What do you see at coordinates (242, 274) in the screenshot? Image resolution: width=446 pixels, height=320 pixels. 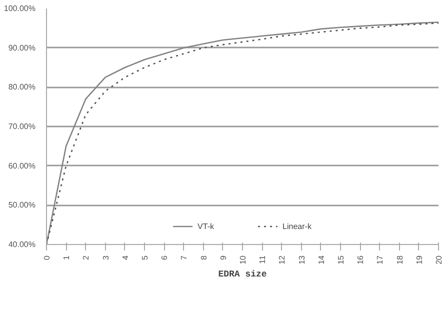 I see `x-axis-title: EDRA size` at bounding box center [242, 274].